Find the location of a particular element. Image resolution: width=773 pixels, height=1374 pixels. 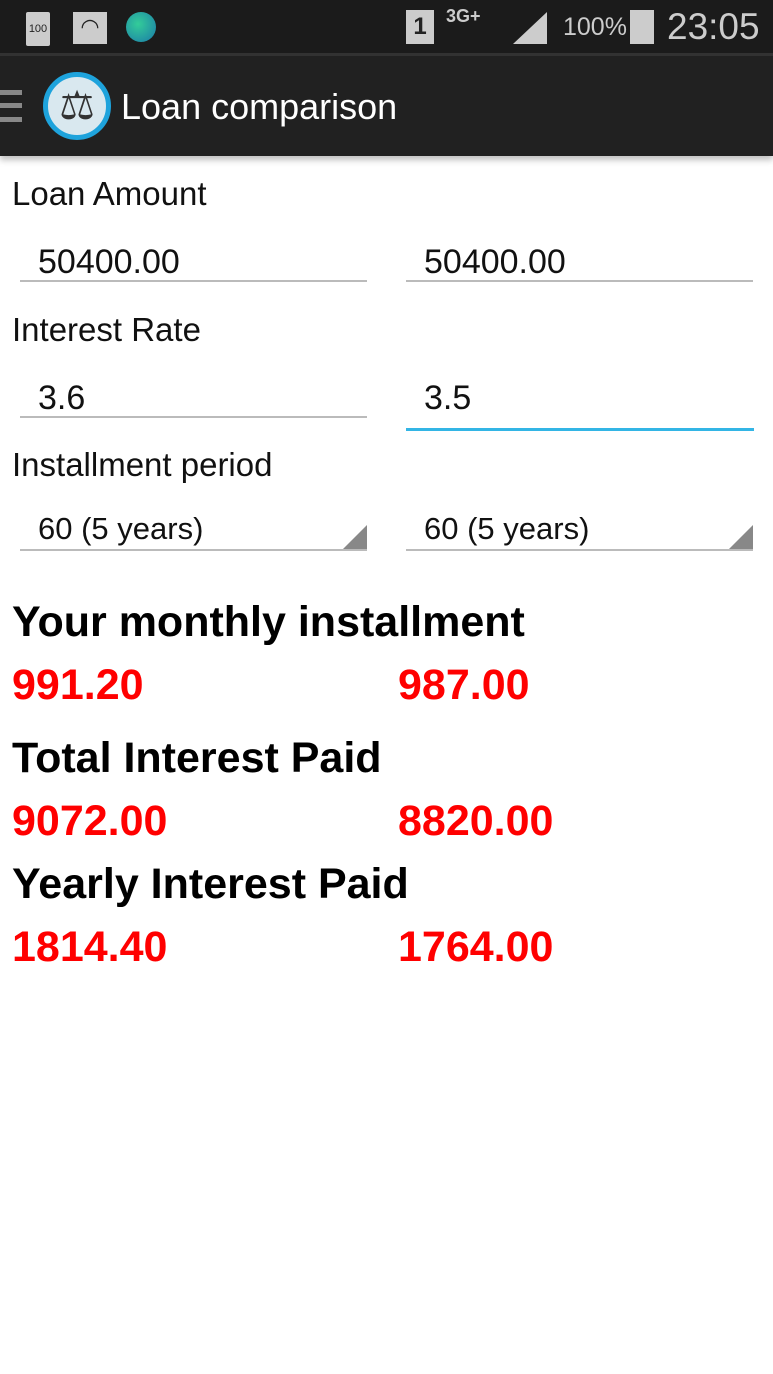

wifi-icon: ◠ is located at coordinates (90, 28).